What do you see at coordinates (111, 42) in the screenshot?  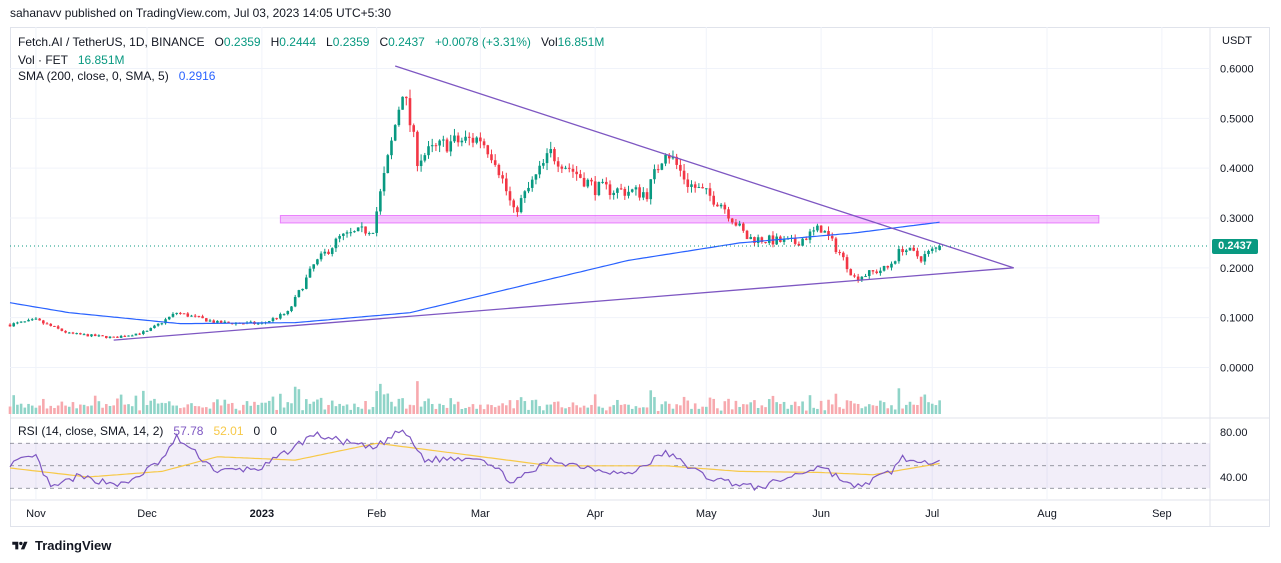 I see `symbol-label: Fetch.AI / TetherUS, 1D, BINANCE` at bounding box center [111, 42].